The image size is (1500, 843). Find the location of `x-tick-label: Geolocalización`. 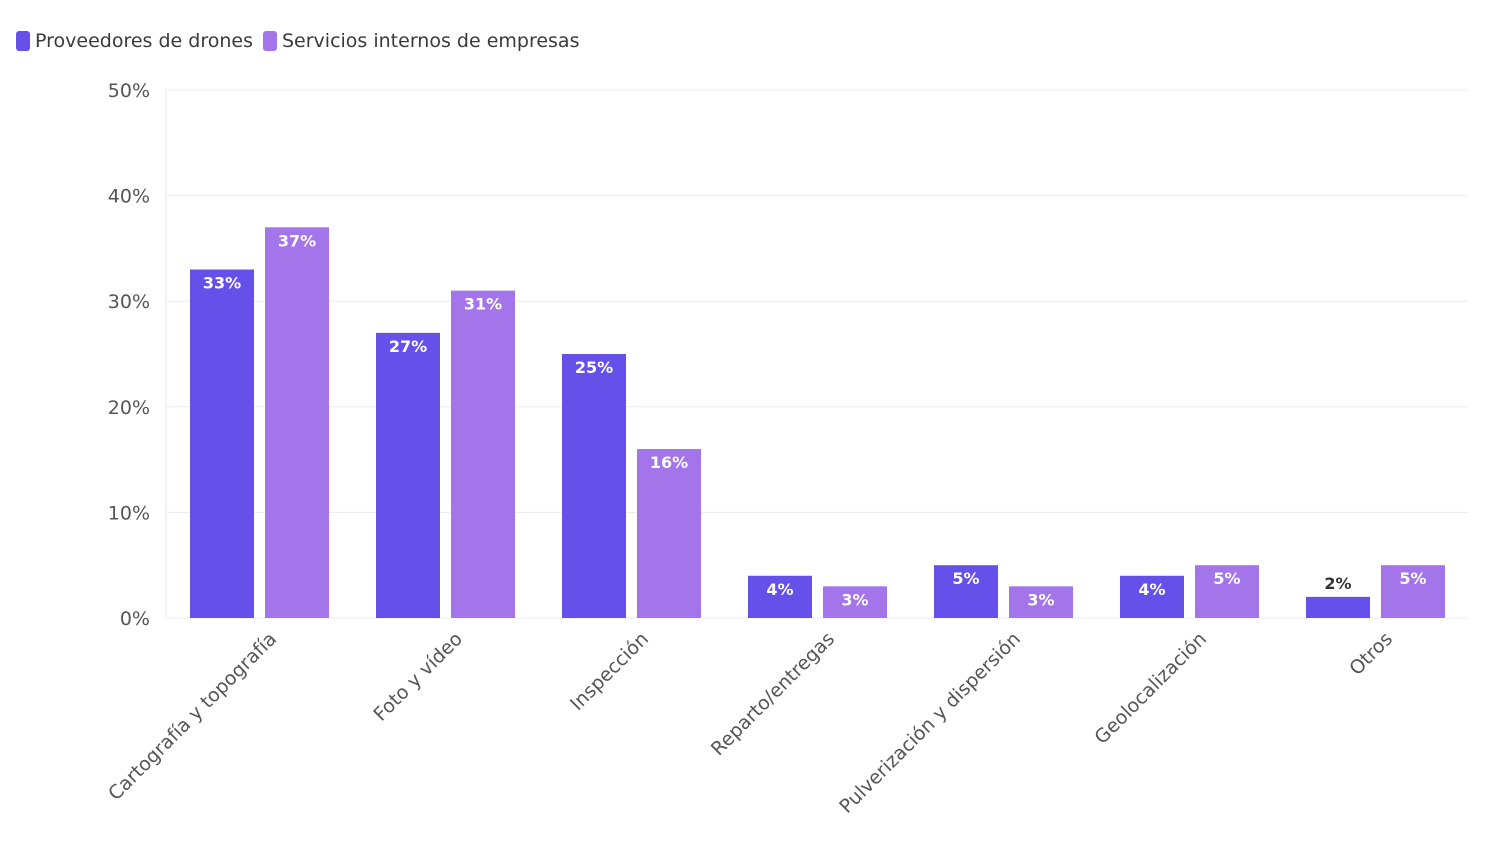

x-tick-label: Geolocalización is located at coordinates (1150, 688).